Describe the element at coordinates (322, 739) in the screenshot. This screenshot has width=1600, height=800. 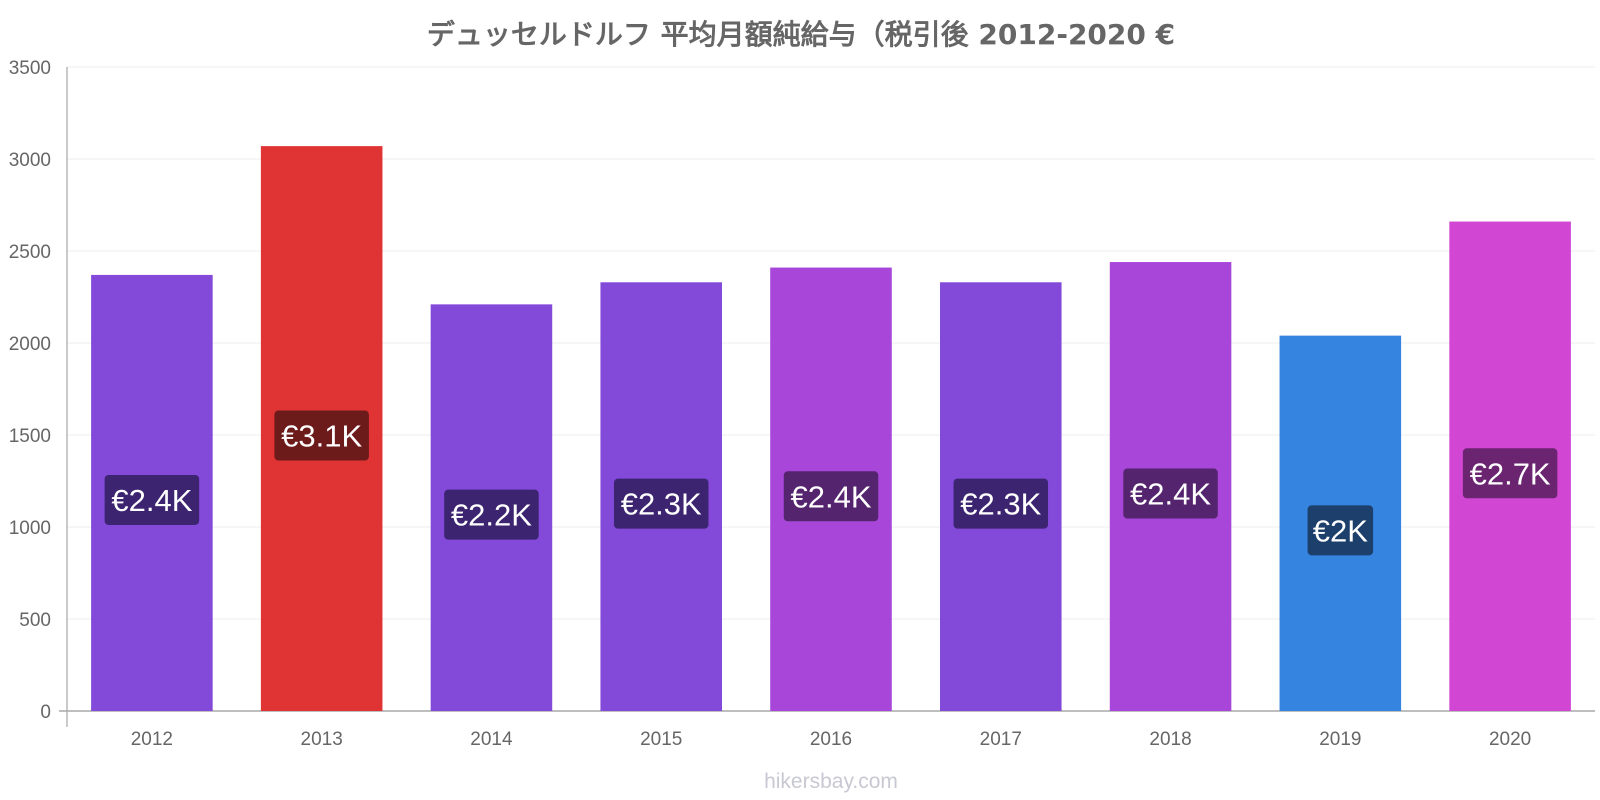
I see `x-tick-label: 2013` at that location.